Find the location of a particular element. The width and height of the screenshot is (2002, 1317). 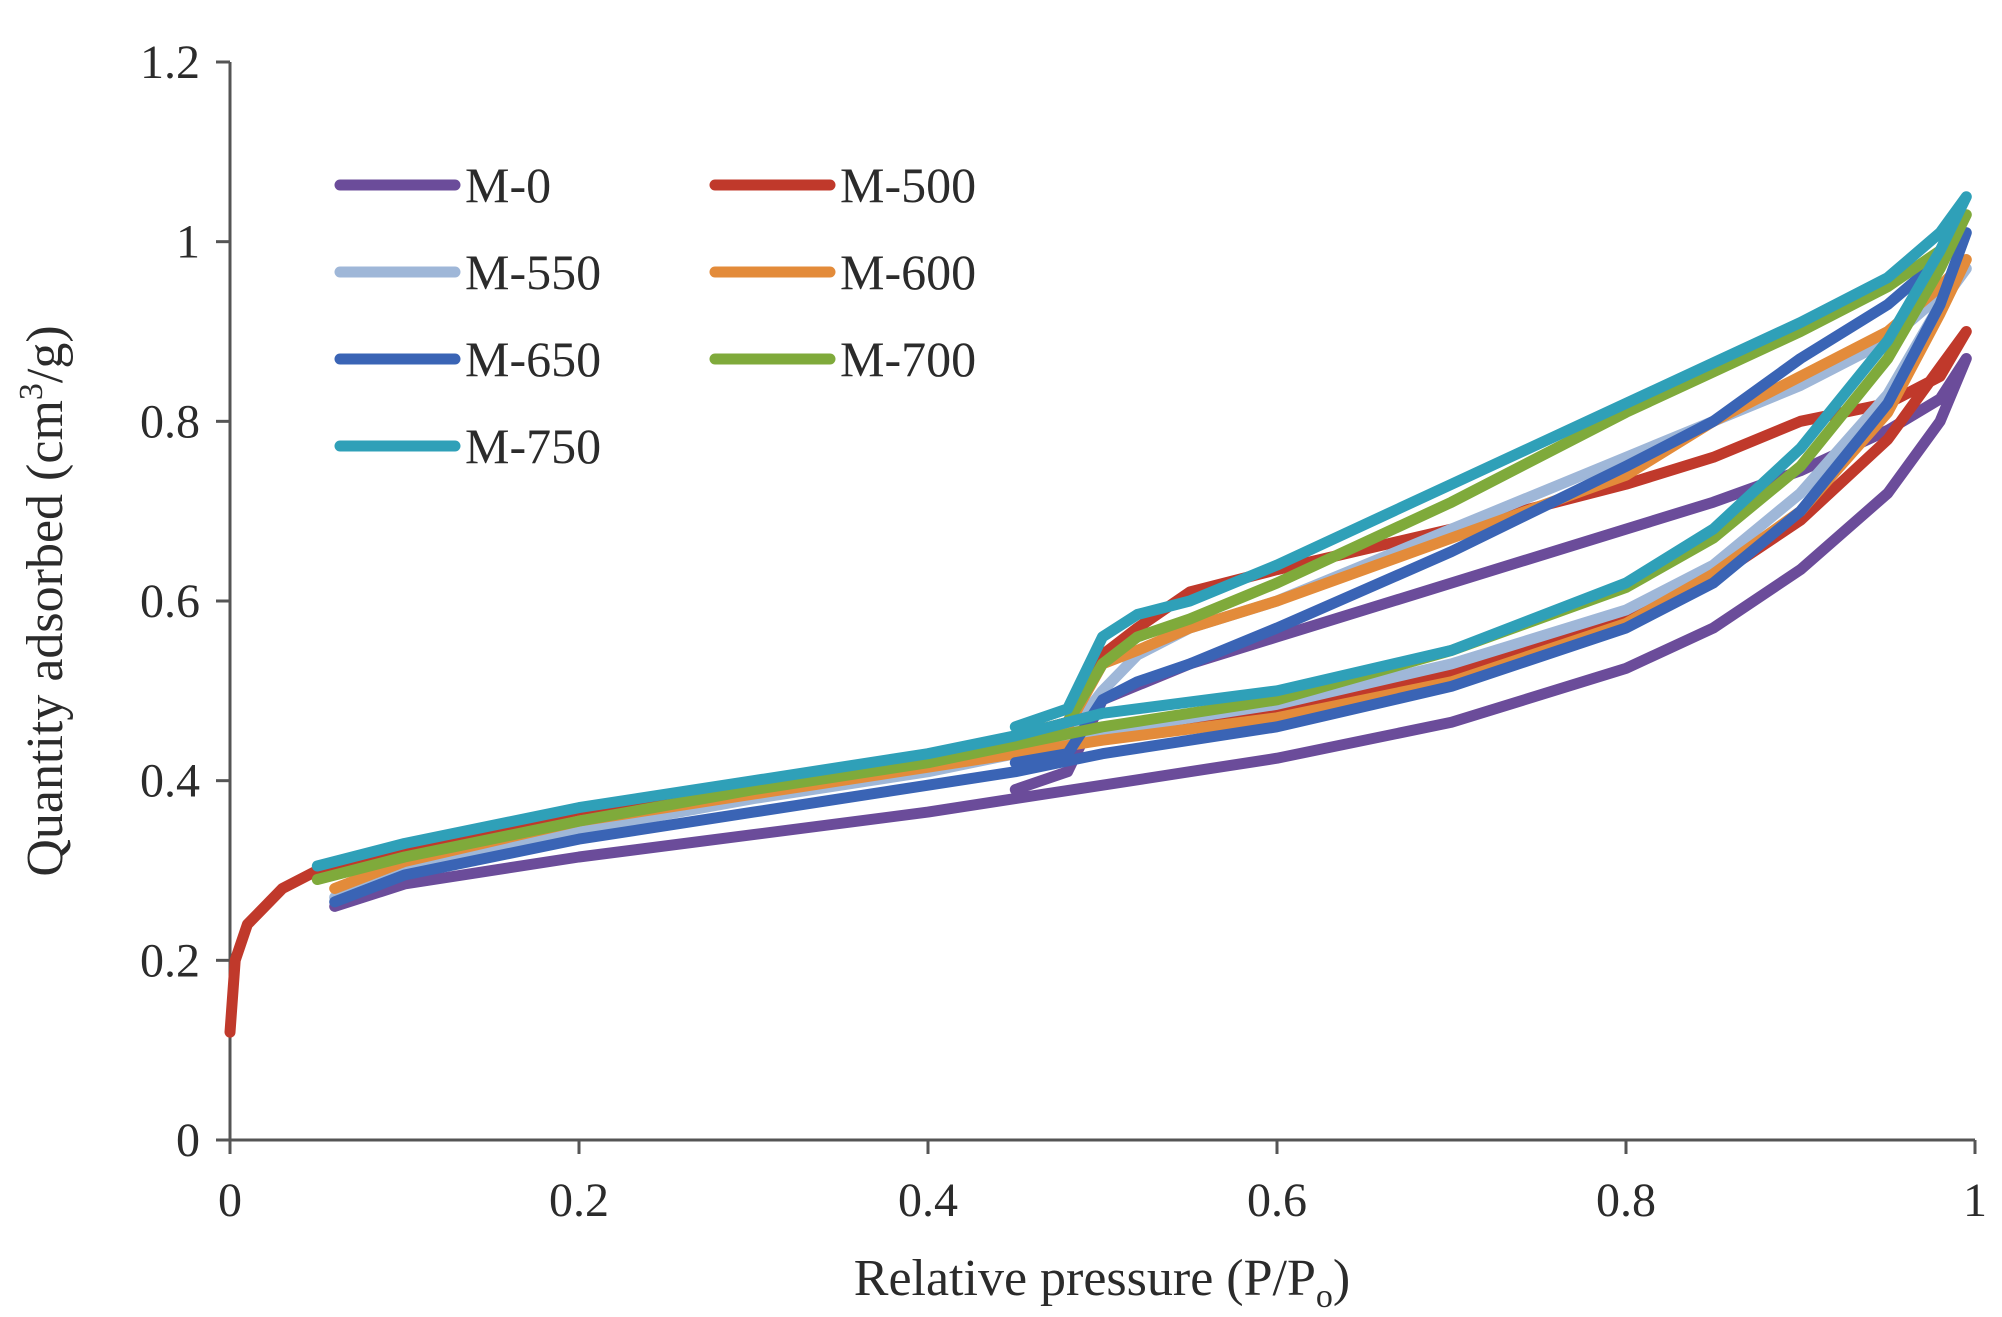

legend-label-m-0: M-0 is located at coordinates (508, 185).